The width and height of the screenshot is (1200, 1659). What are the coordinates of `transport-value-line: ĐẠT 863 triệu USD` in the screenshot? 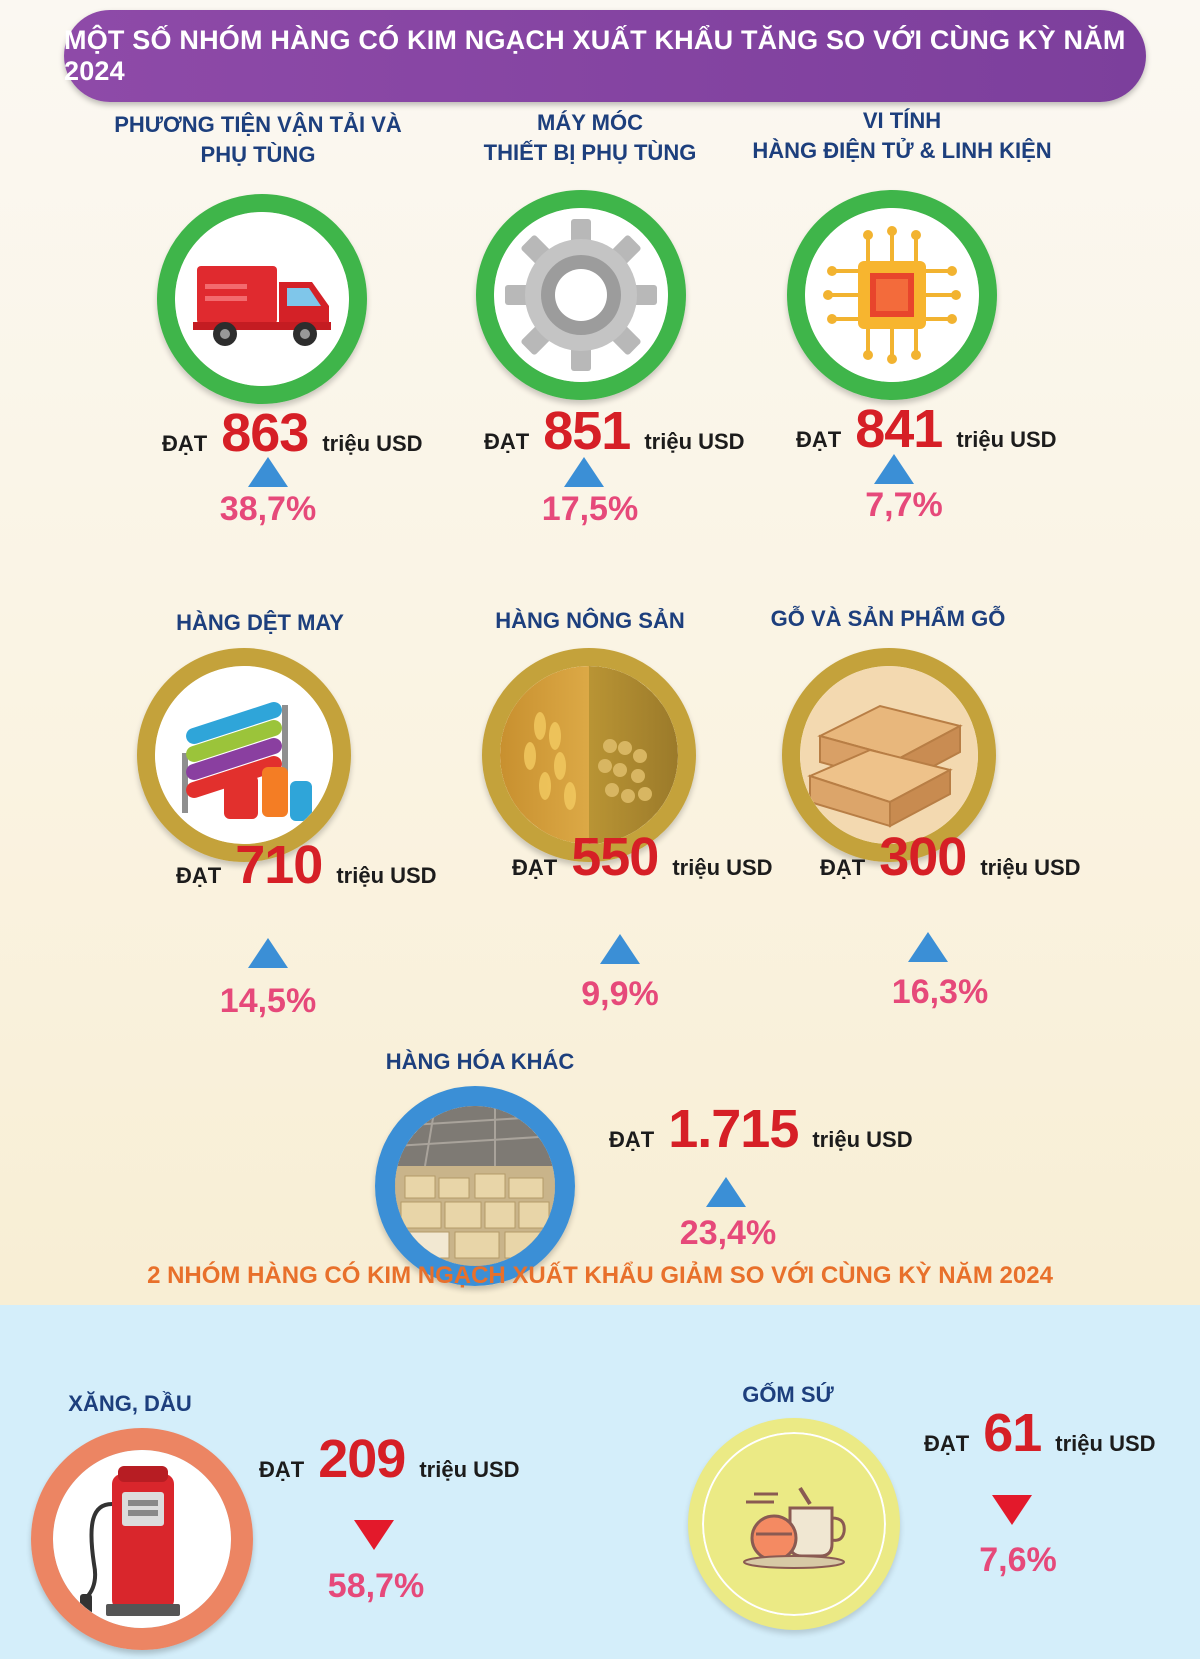 It's located at (292, 433).